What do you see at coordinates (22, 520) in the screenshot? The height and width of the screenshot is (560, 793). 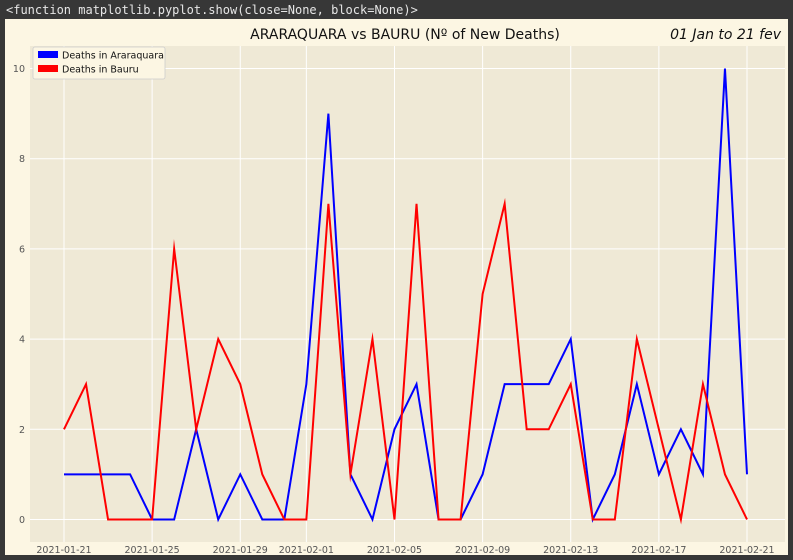 I see `y-tick-label: 0` at bounding box center [22, 520].